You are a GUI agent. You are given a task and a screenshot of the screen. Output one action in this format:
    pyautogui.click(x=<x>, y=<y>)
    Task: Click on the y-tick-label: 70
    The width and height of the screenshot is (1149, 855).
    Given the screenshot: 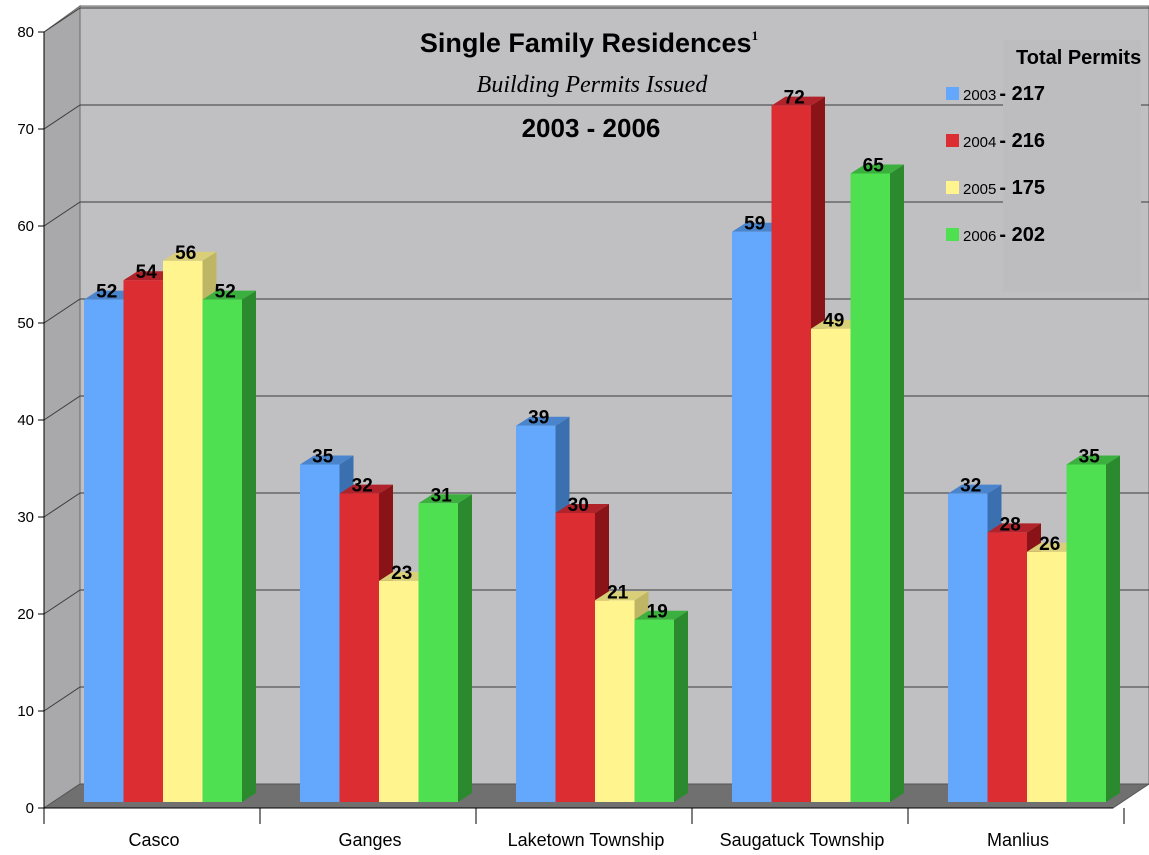 What is the action you would take?
    pyautogui.click(x=25, y=129)
    